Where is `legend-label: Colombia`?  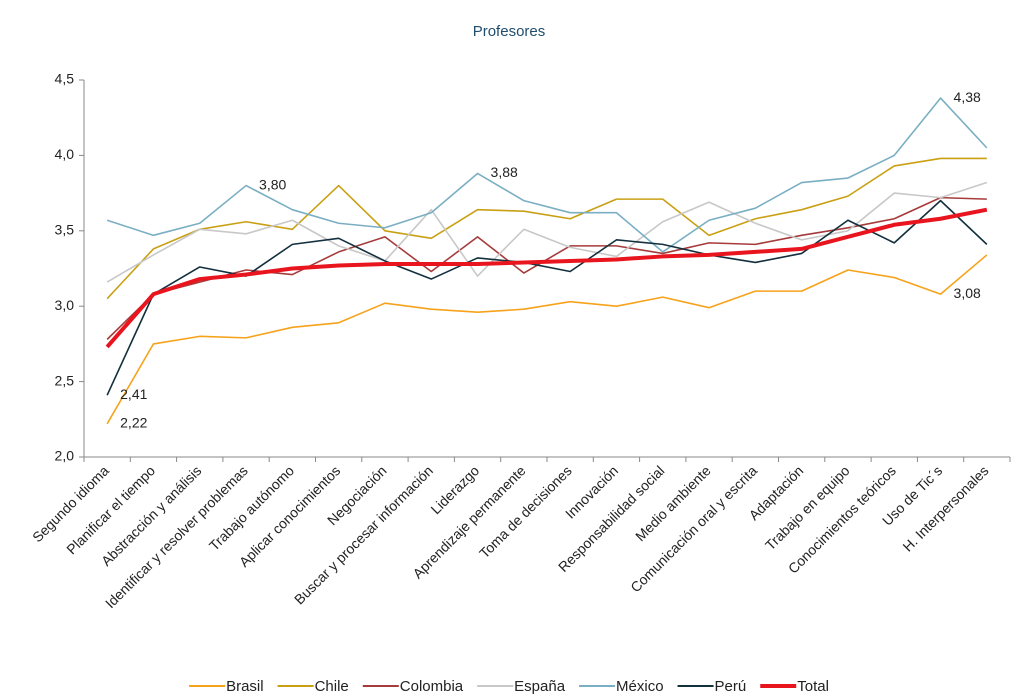 legend-label: Colombia is located at coordinates (432, 686).